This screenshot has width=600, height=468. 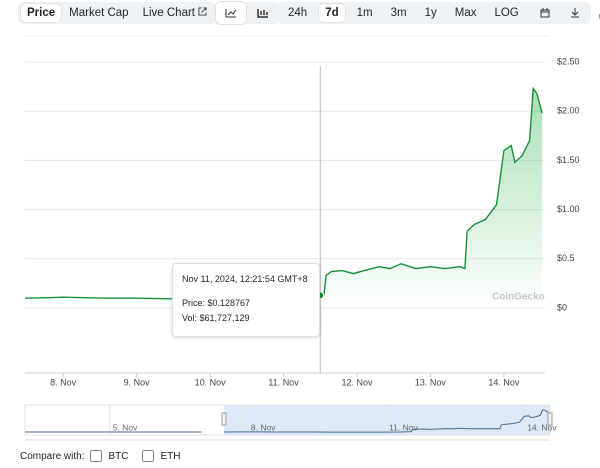 I want to click on navigator-selection, so click(x=386, y=420).